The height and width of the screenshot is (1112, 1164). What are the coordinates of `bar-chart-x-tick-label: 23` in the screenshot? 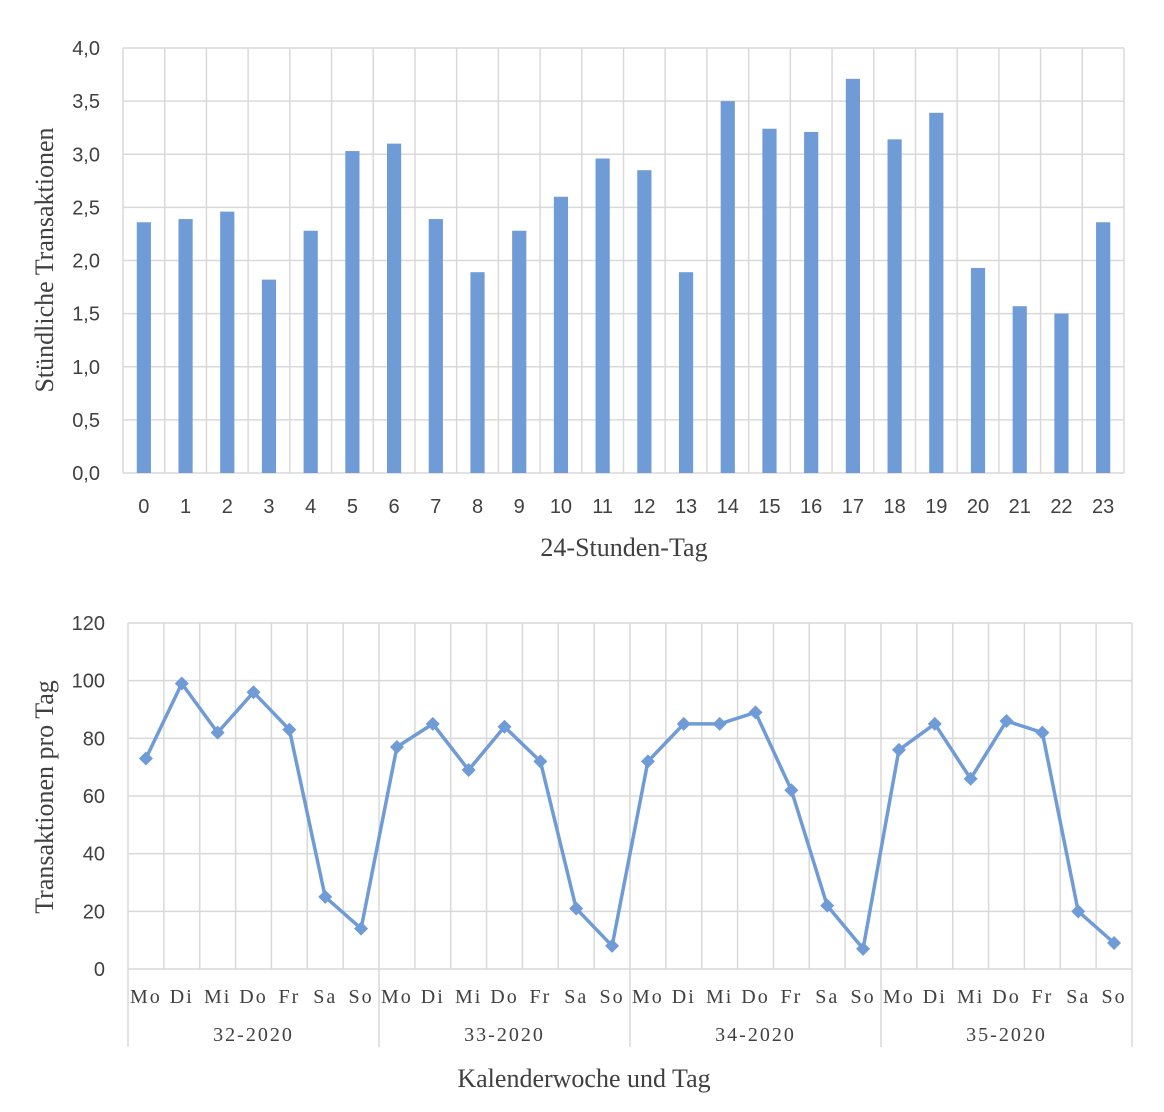 It's located at (1103, 507).